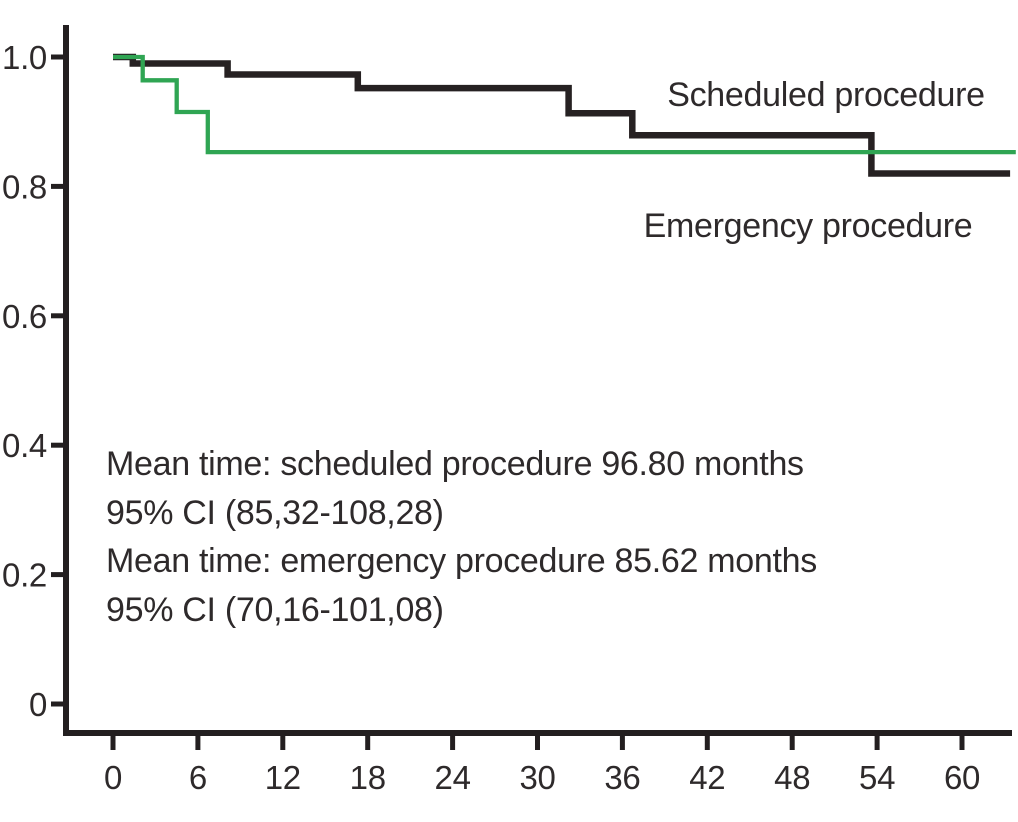 The height and width of the screenshot is (822, 1018). I want to click on x-tick-label: 54, so click(877, 777).